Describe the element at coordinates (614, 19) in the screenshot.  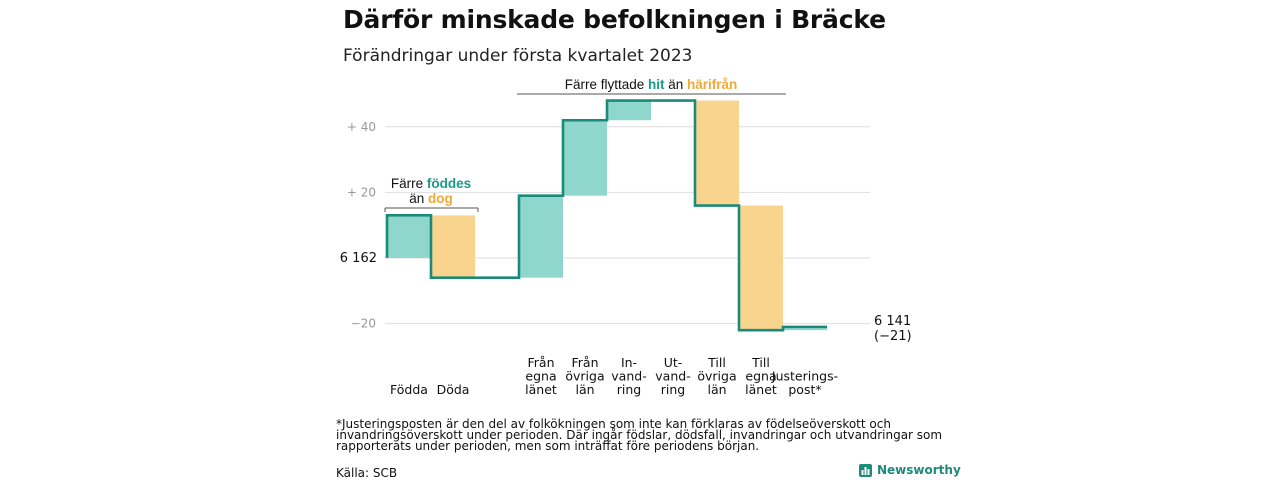
I see `chart-title: Därför minskade befolkningen i Bräcke` at that location.